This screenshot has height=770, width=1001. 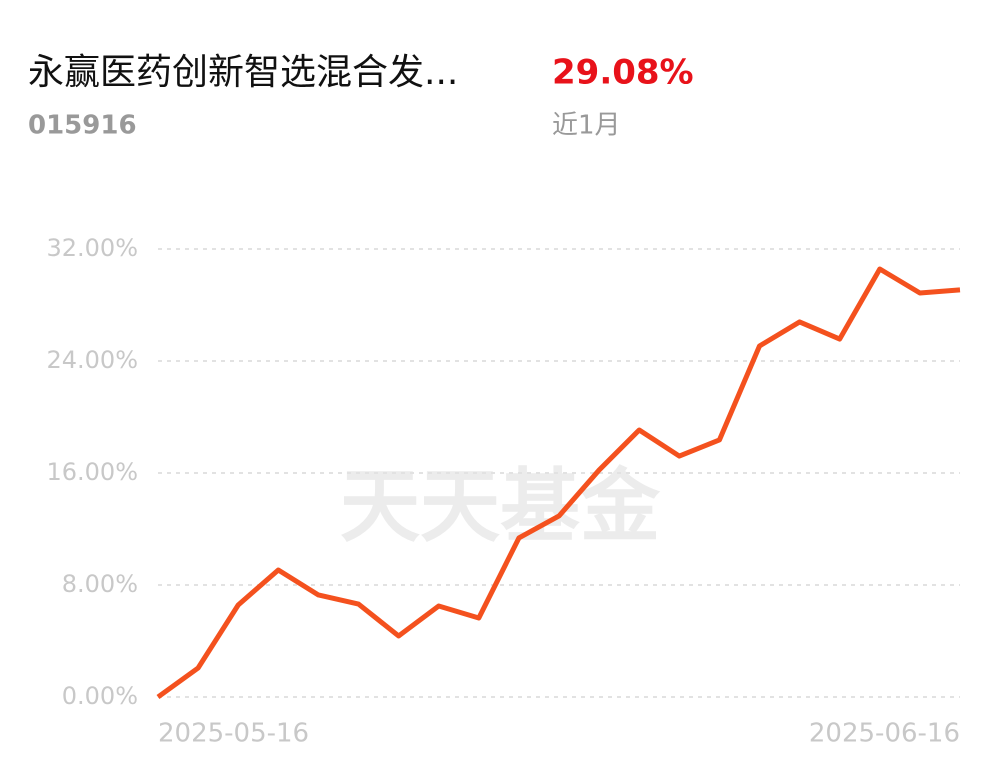 I want to click on y-tick-label: 0.00%, so click(x=100, y=696).